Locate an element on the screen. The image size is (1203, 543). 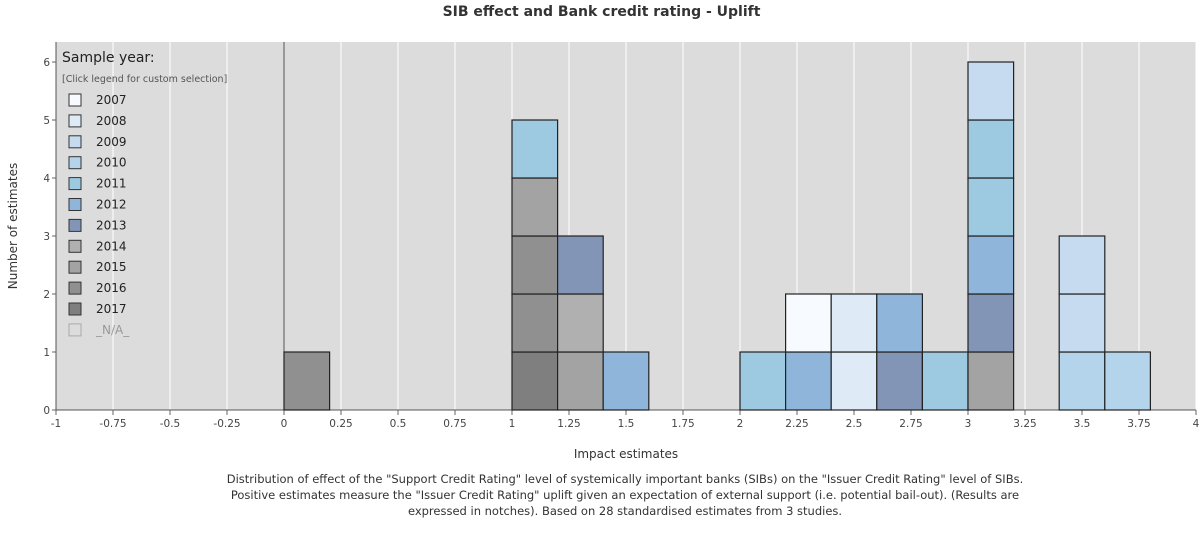
legend-item-label: 2015 is located at coordinates (111, 267).